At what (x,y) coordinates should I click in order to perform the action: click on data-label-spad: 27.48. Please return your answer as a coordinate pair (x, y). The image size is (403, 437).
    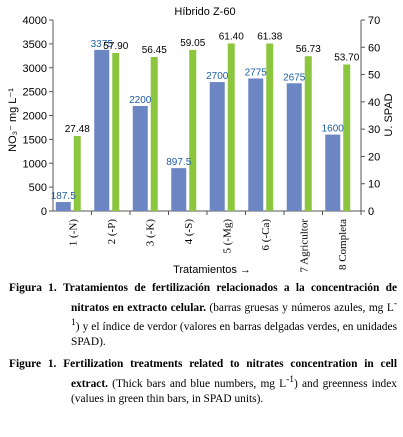
    Looking at the image, I should click on (77, 129).